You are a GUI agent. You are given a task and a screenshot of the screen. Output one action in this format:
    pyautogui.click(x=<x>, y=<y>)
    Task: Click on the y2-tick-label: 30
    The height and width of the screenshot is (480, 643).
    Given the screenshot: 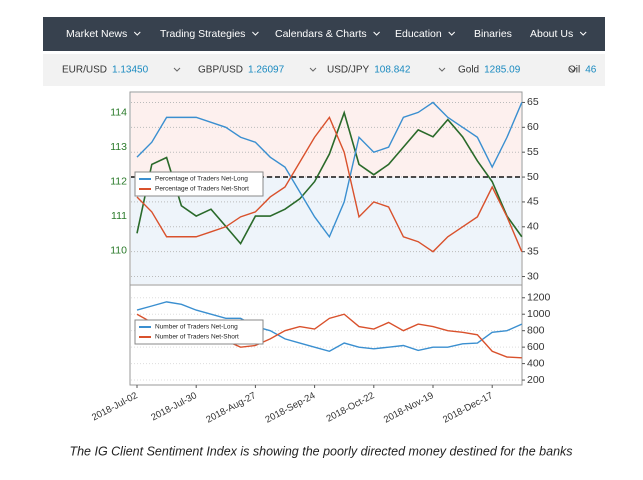 What is the action you would take?
    pyautogui.click(x=533, y=276)
    